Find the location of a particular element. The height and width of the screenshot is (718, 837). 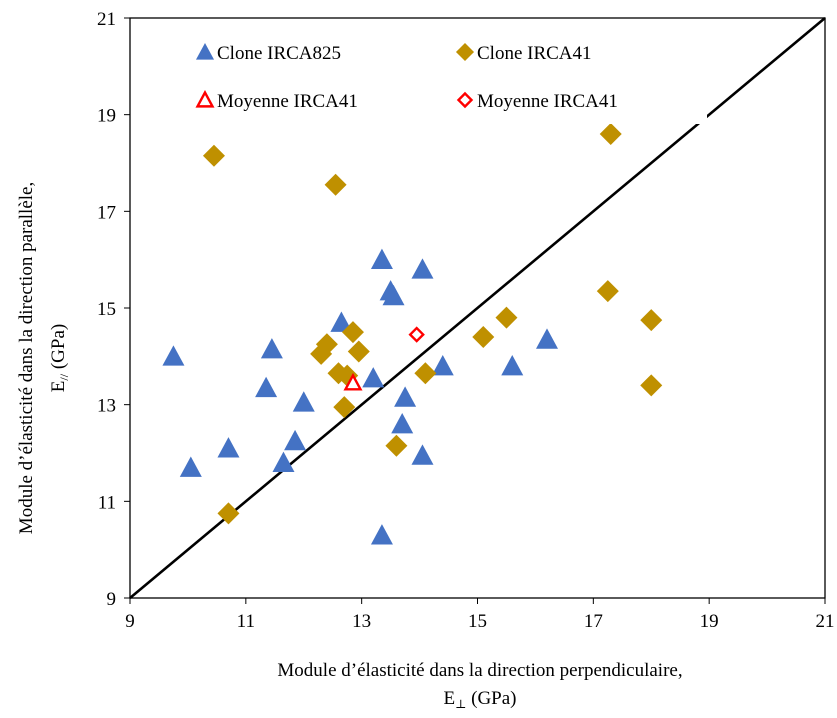

x-tick-label: 19 is located at coordinates (709, 621).